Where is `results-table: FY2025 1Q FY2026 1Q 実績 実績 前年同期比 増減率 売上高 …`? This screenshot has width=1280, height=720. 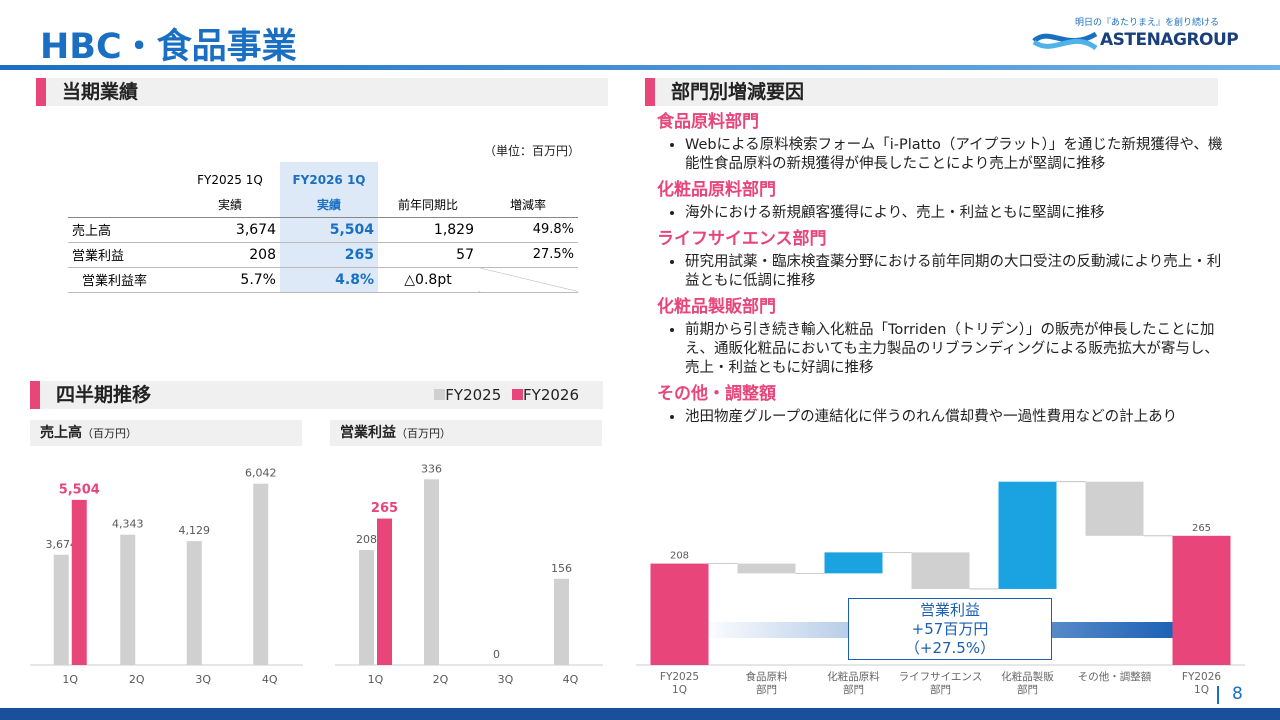 results-table: FY2025 1Q FY2026 1Q 実績 実績 前年同期比 増減率 売上高 … is located at coordinates (323, 230).